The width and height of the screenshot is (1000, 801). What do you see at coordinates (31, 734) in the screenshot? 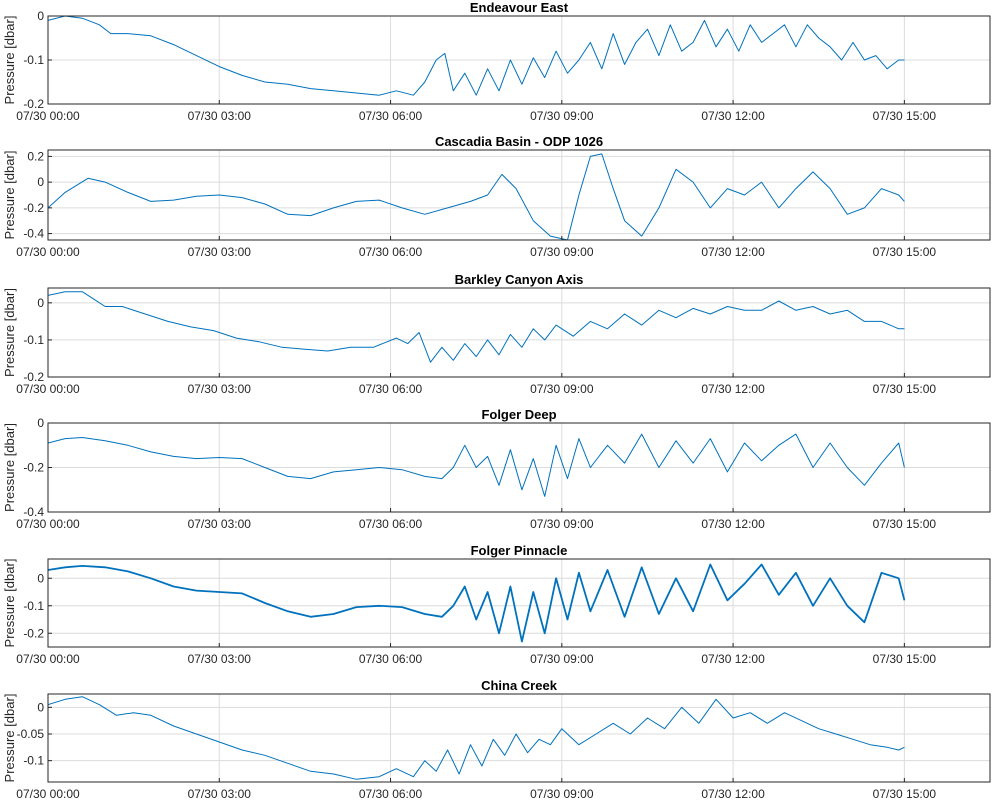
I see `y-tick-label: -0.05` at bounding box center [31, 734].